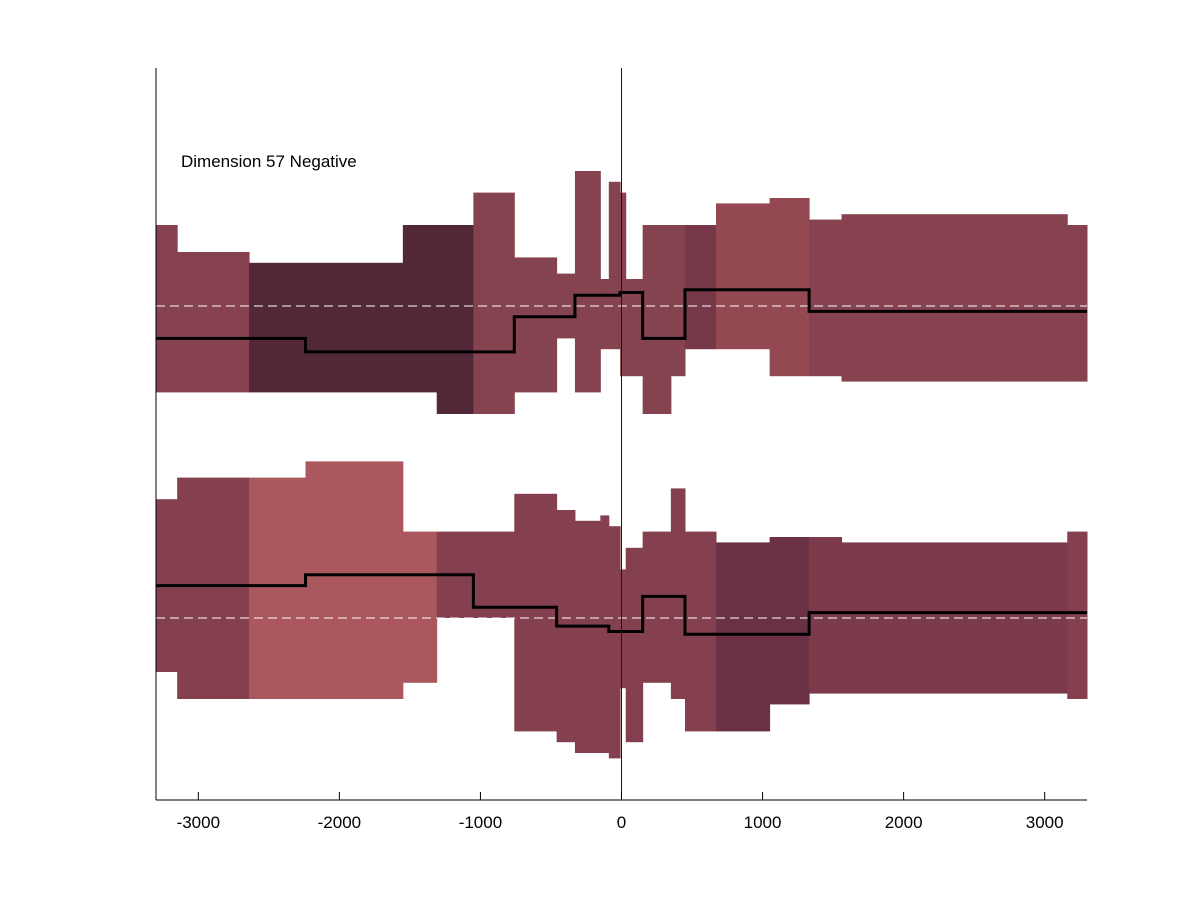 Image resolution: width=1200 pixels, height=900 pixels. I want to click on x-tick-label: -3000, so click(198, 822).